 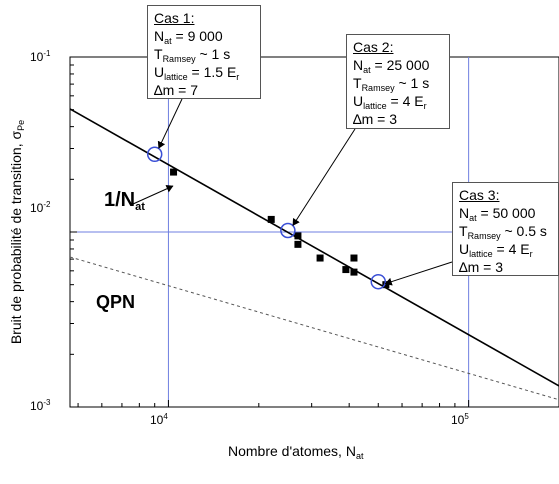 What do you see at coordinates (154, 154) in the screenshot?
I see `case-1-circle` at bounding box center [154, 154].